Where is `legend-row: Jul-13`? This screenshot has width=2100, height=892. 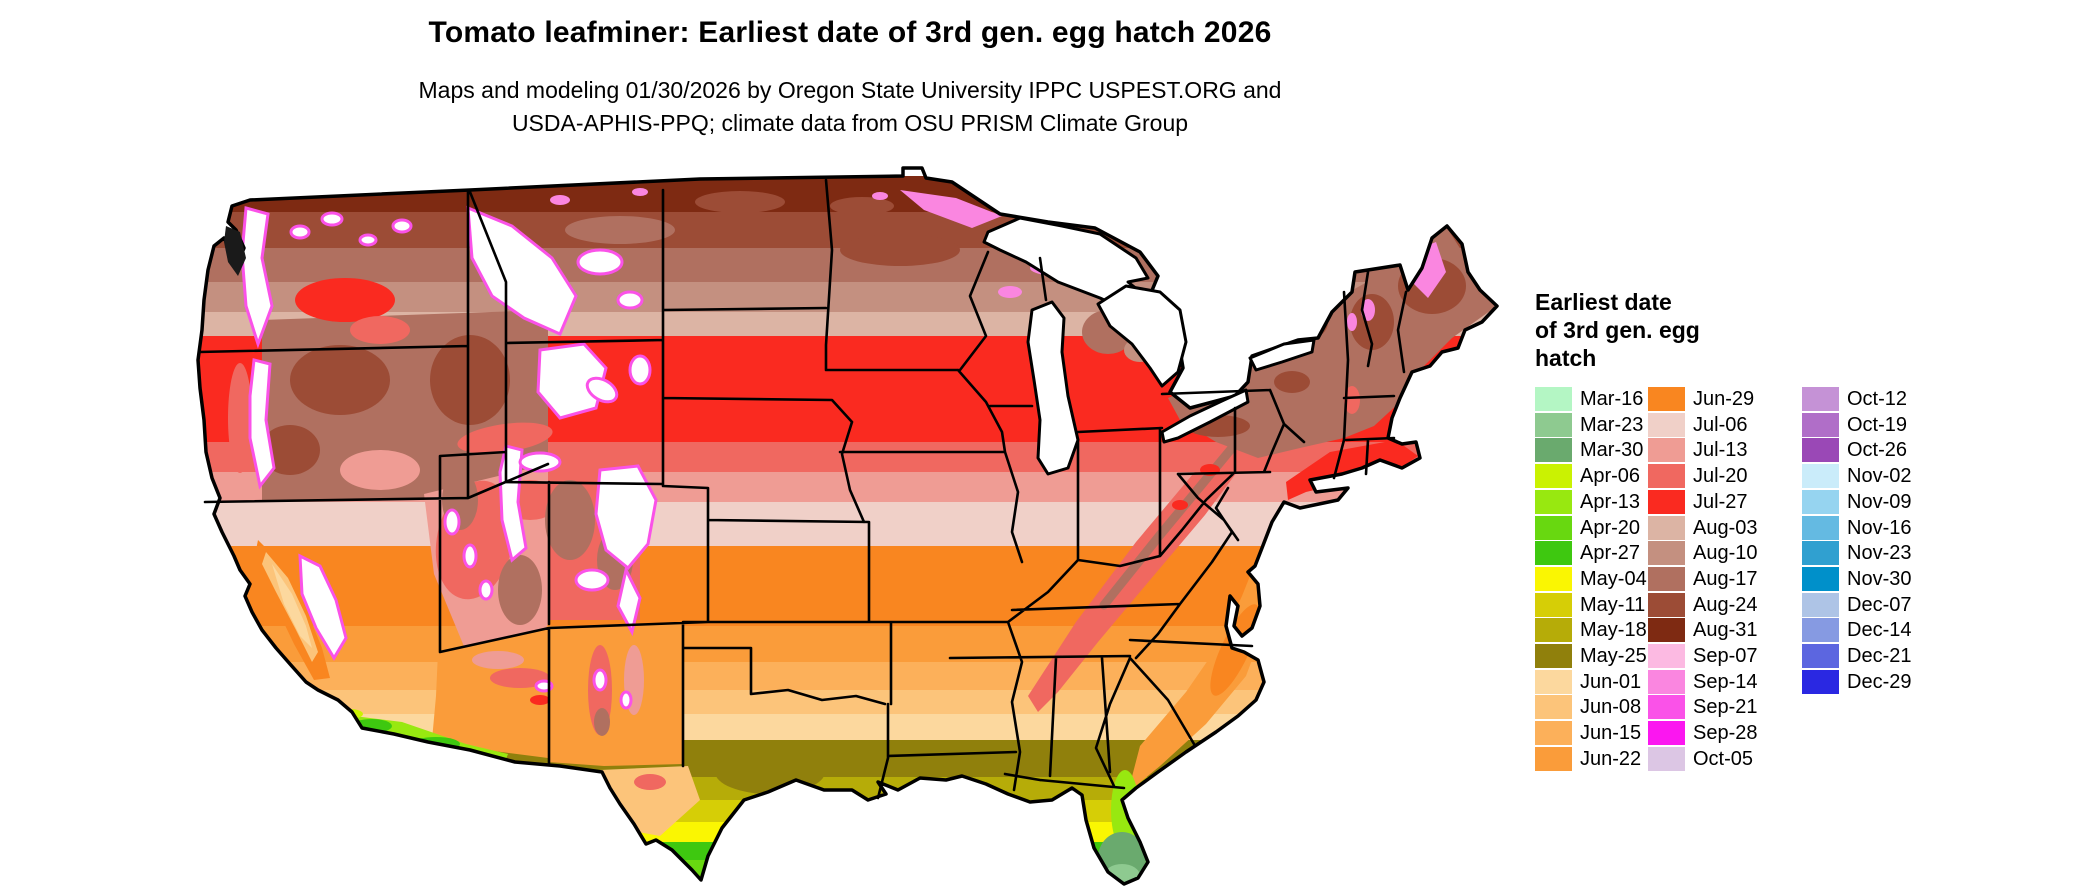
legend-row: Jul-13 is located at coordinates (1728, 450).